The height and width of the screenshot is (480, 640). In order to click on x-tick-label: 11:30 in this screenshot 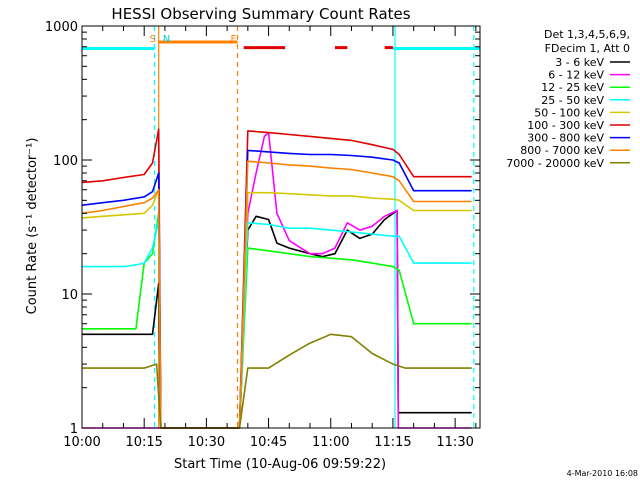, I will do `click(454, 442)`.